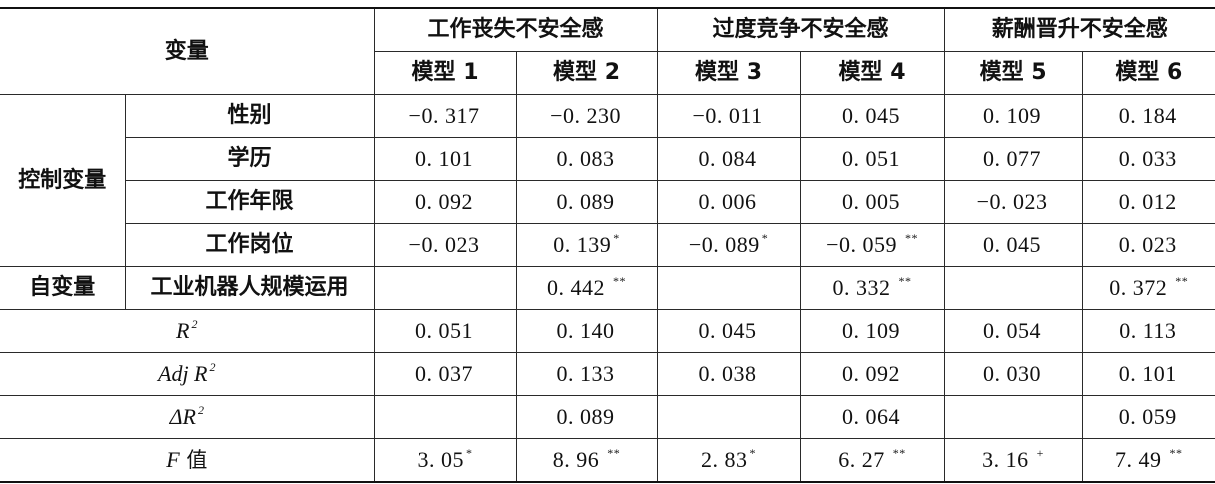  Describe the element at coordinates (445, 116) in the screenshot. I see `cell: −0. 317` at that location.